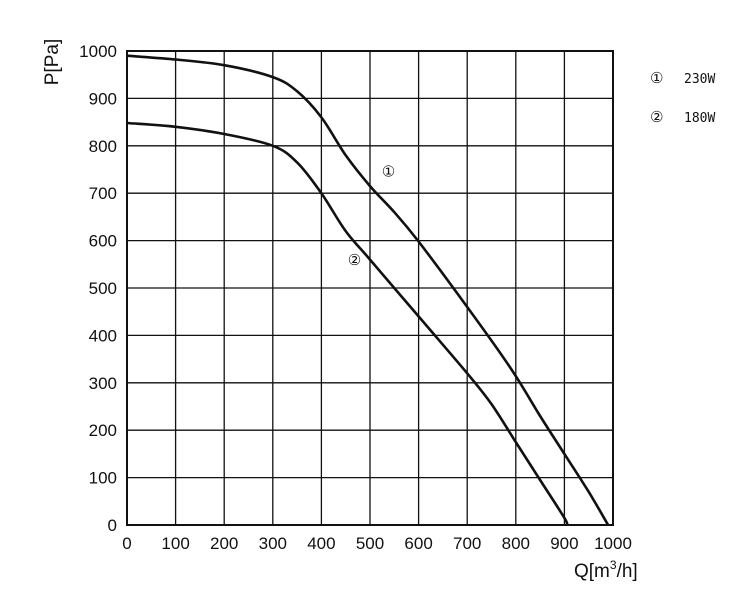 The width and height of the screenshot is (750, 614). Describe the element at coordinates (656, 78) in the screenshot. I see `legend-marker-1: ①` at that location.